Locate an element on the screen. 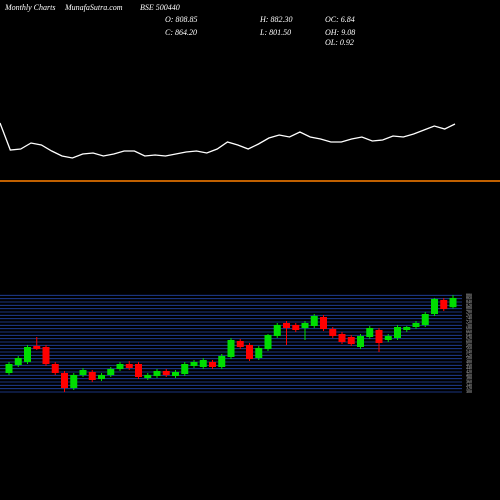 The height and width of the screenshot is (500, 500). y-tick-label: 760 is located at coordinates (469, 314).